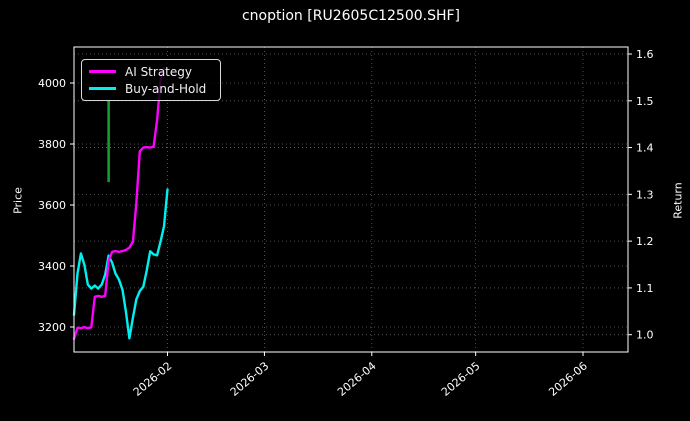 The width and height of the screenshot is (690, 421). I want to click on right-tick-label: 1.1, so click(645, 288).